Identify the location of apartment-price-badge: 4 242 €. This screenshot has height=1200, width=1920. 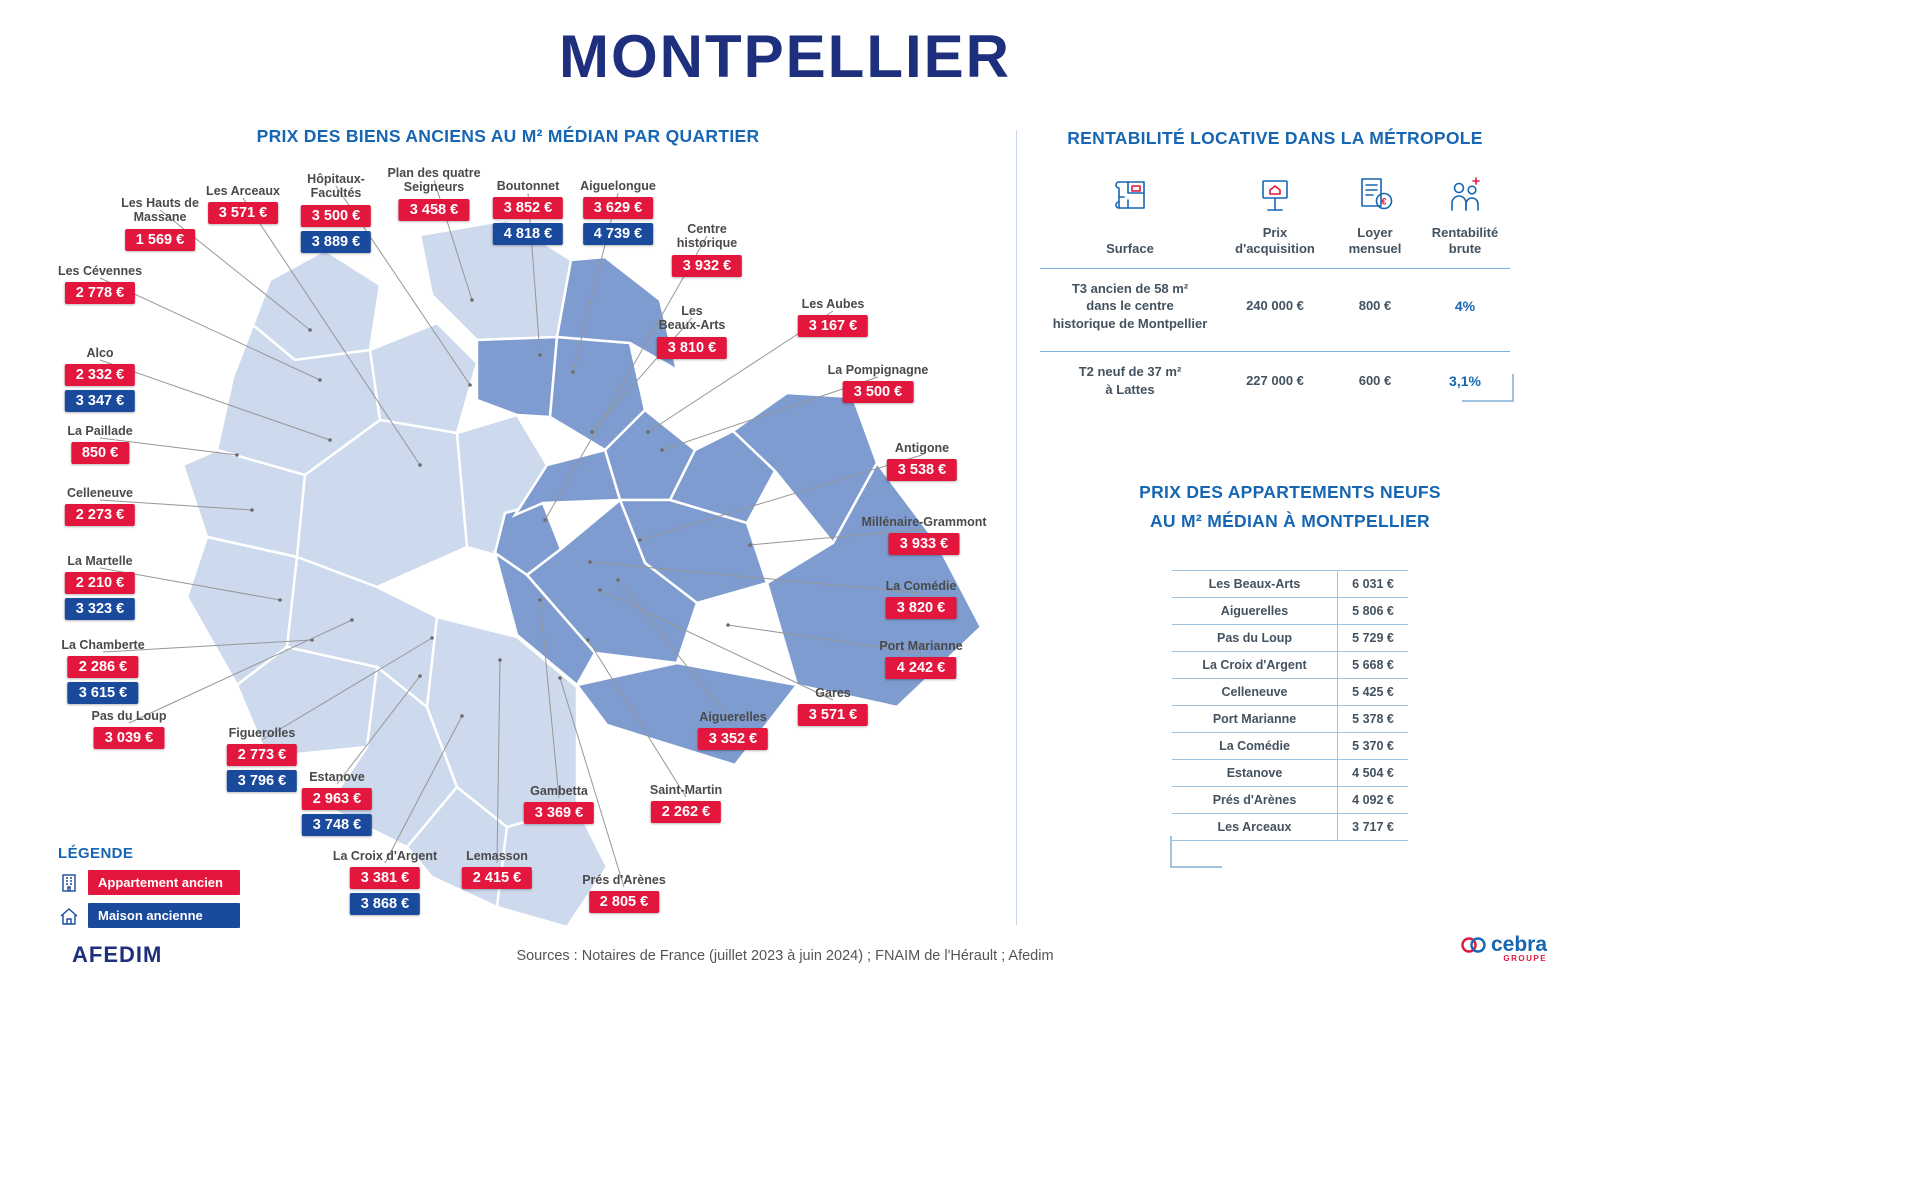
(921, 668).